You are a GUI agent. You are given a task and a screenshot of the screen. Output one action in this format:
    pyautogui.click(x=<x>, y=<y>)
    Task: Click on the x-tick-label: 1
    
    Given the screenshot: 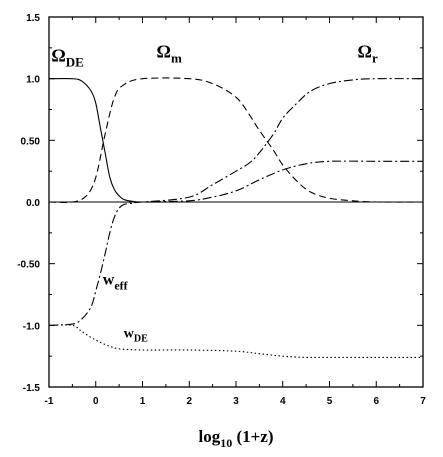 What is the action you would take?
    pyautogui.click(x=143, y=401)
    